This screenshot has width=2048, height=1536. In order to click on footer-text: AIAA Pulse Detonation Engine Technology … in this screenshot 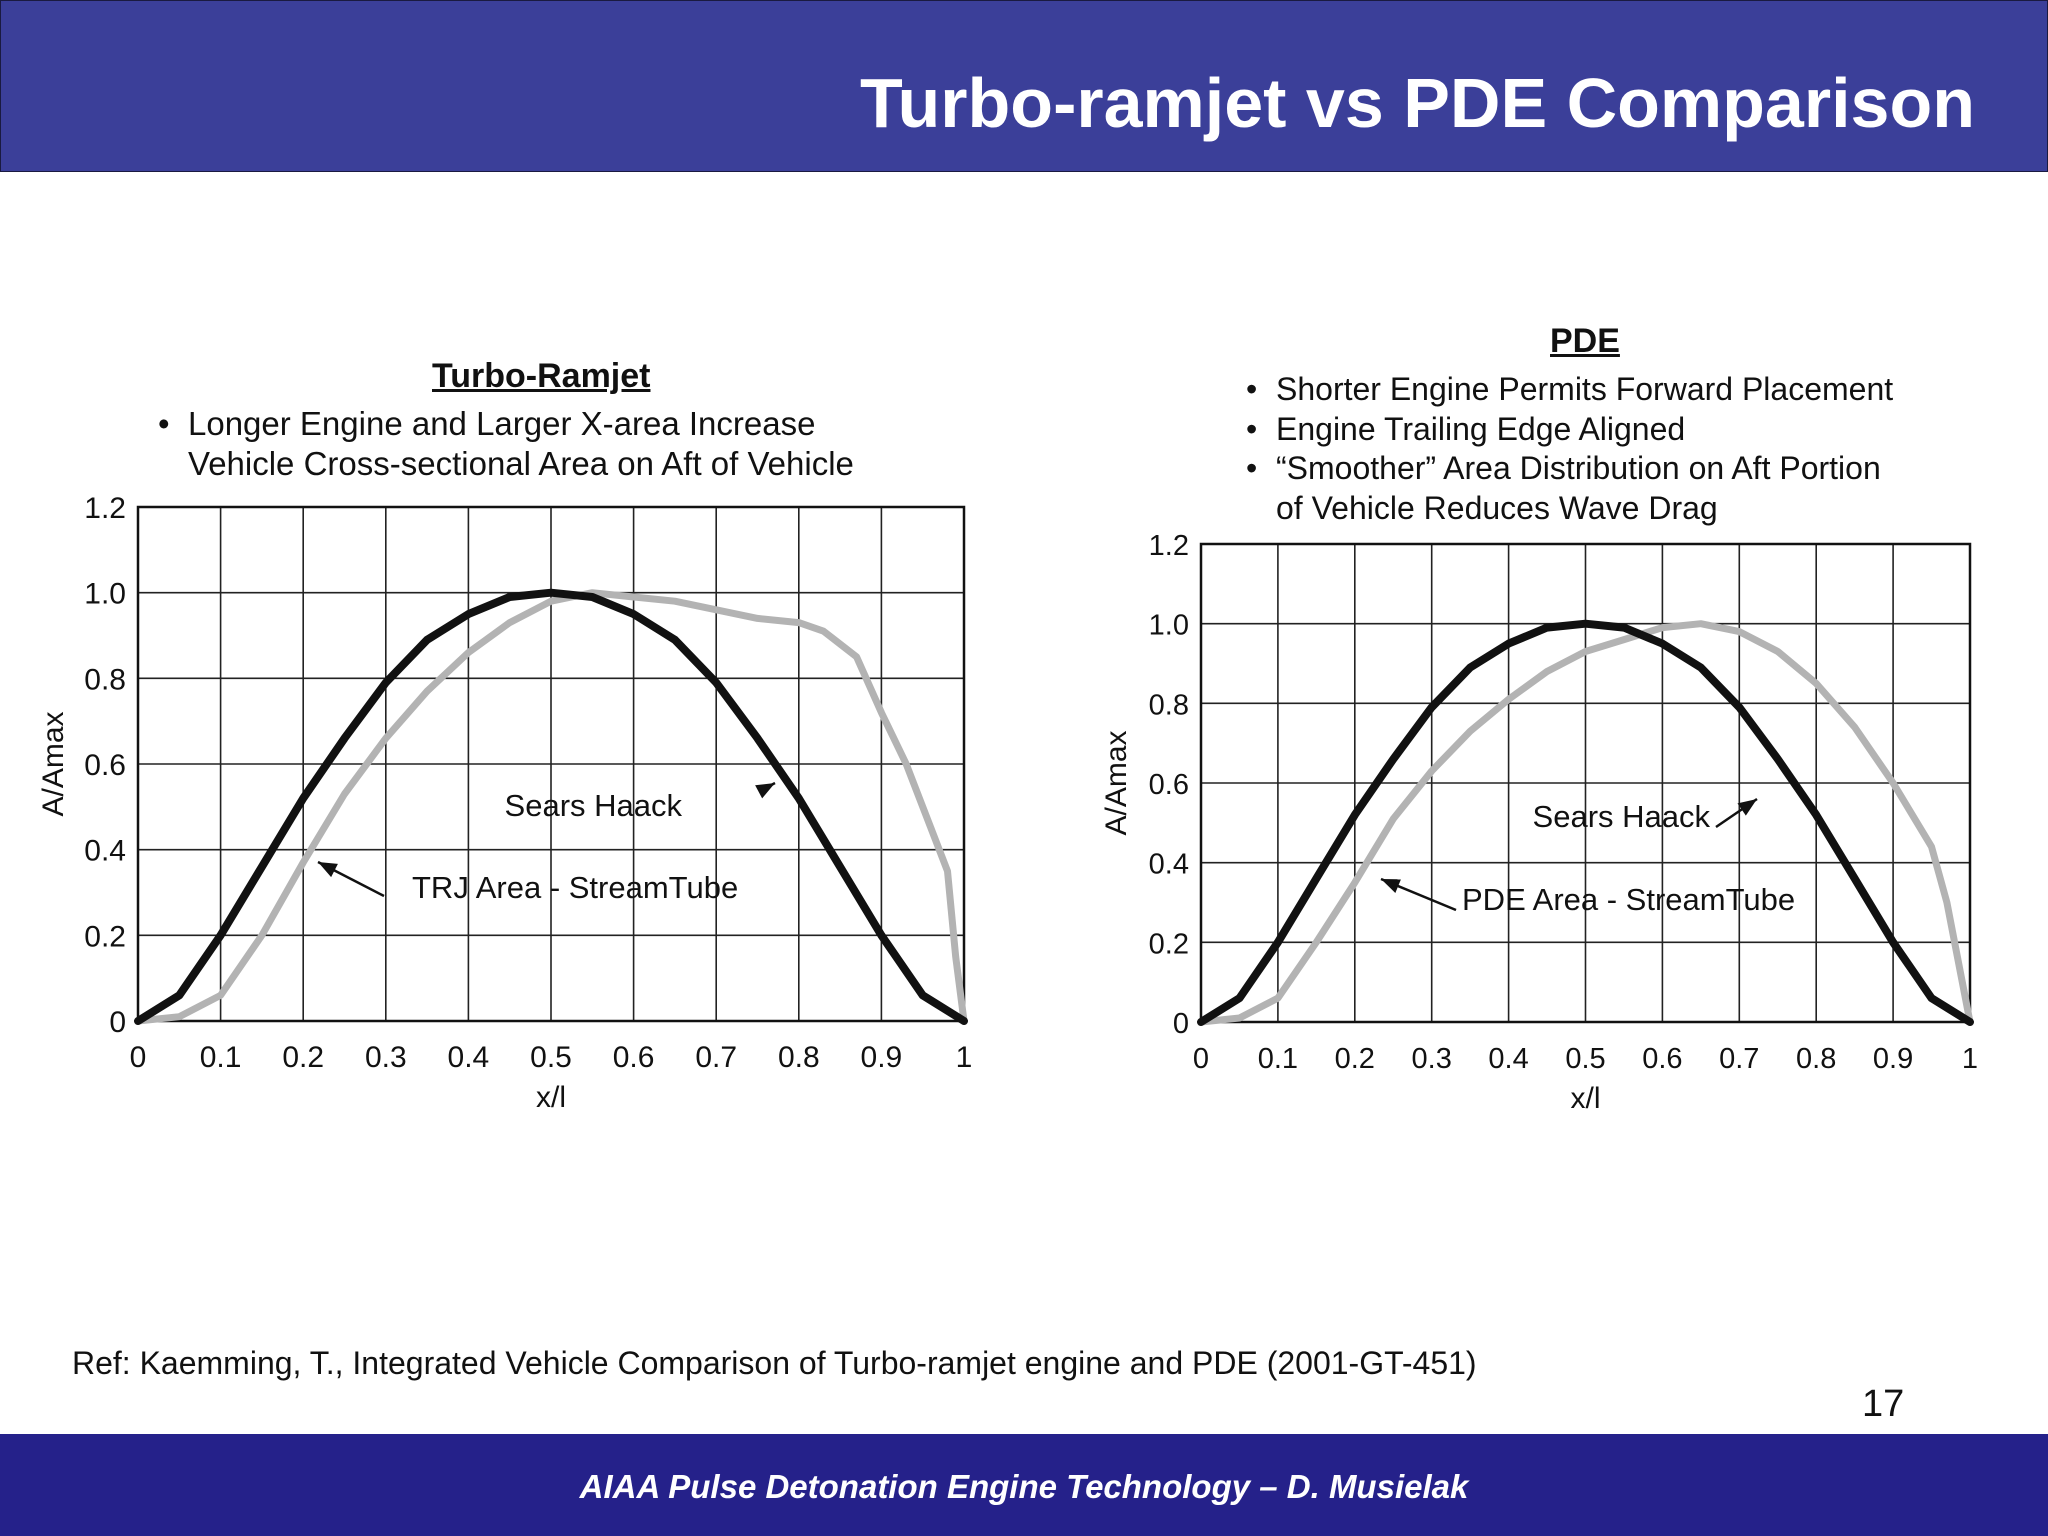, I will do `click(1024, 1486)`.